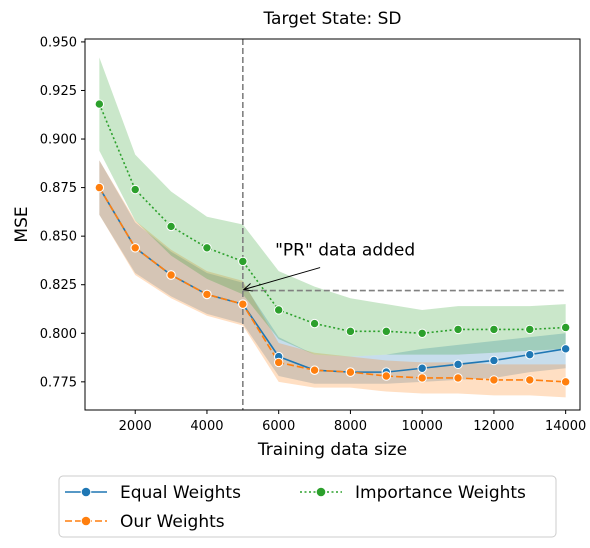 The image size is (590, 548). I want to click on annotation-arrow-head, so click(247, 287).